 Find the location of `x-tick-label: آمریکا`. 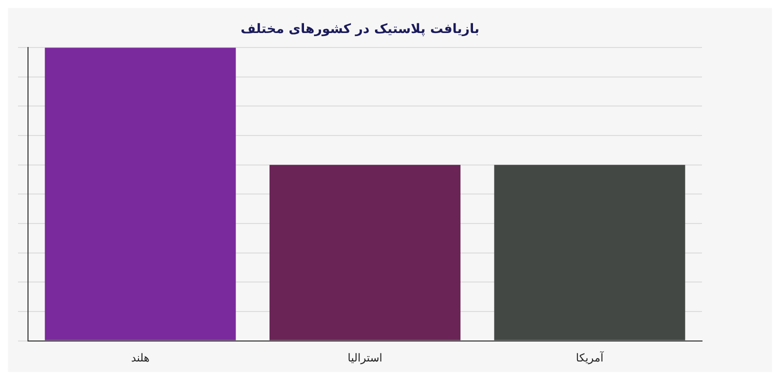

x-tick-label: آمریکا is located at coordinates (590, 357).